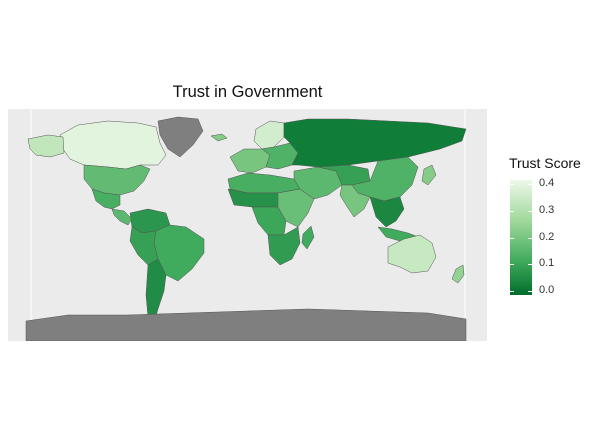  I want to click on legend-tick-label: 0.3, so click(547, 209).